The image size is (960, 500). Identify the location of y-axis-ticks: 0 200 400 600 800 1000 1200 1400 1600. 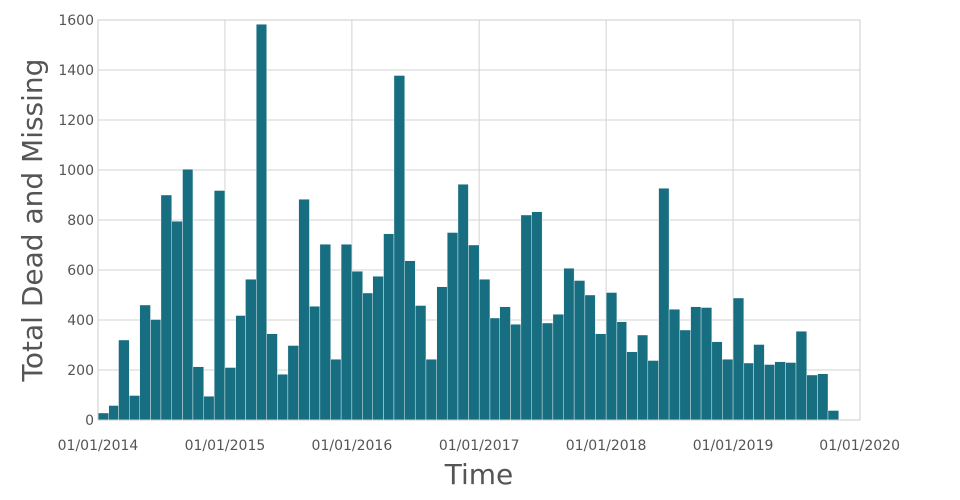
(76, 221).